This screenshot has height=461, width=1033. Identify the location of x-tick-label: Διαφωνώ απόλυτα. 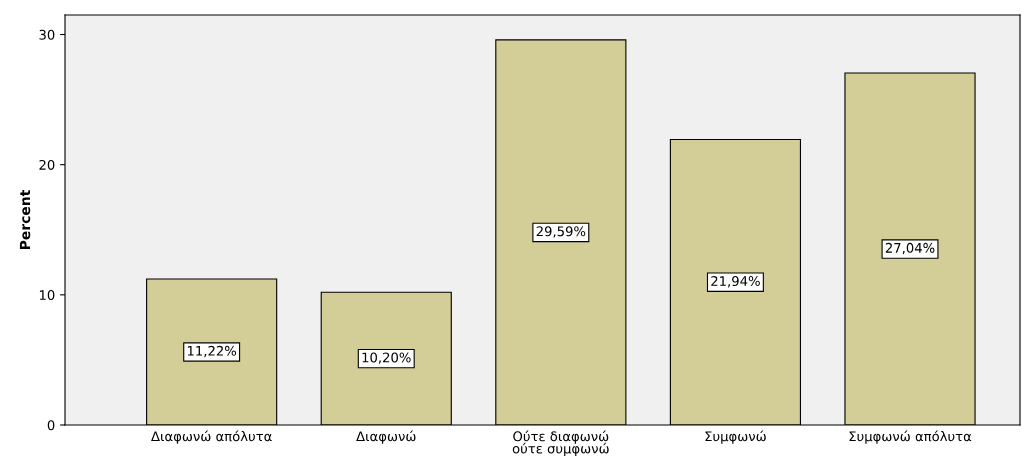
(211, 437).